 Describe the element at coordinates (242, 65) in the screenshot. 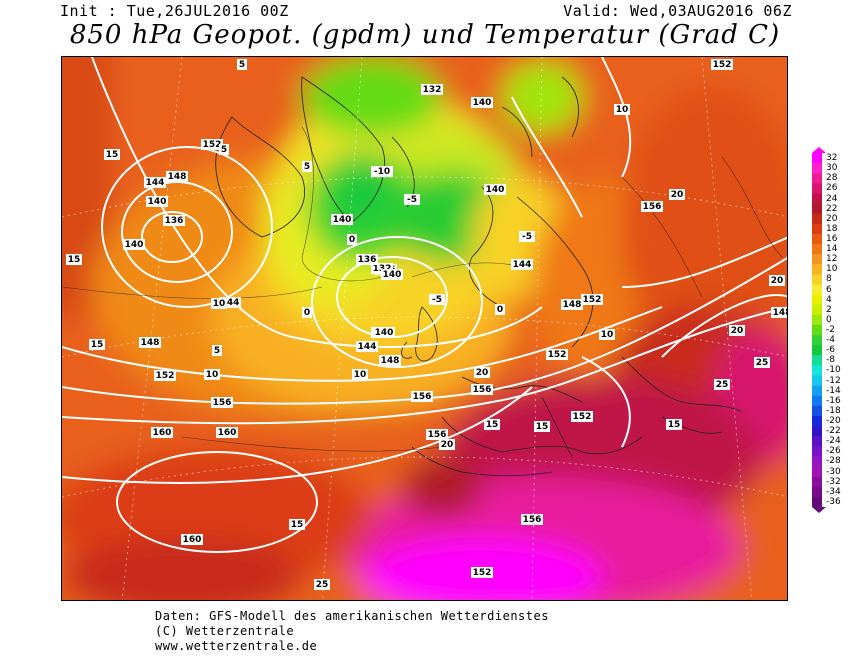

I see `geopotential-label: 5` at that location.